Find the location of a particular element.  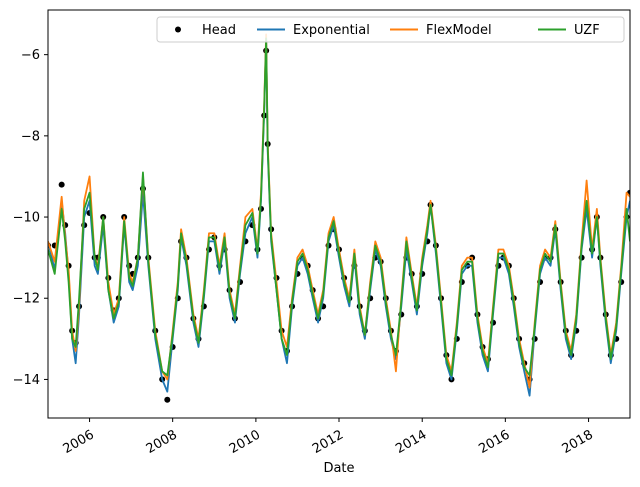

legend-label-flexmodel: FlexModel is located at coordinates (459, 30).